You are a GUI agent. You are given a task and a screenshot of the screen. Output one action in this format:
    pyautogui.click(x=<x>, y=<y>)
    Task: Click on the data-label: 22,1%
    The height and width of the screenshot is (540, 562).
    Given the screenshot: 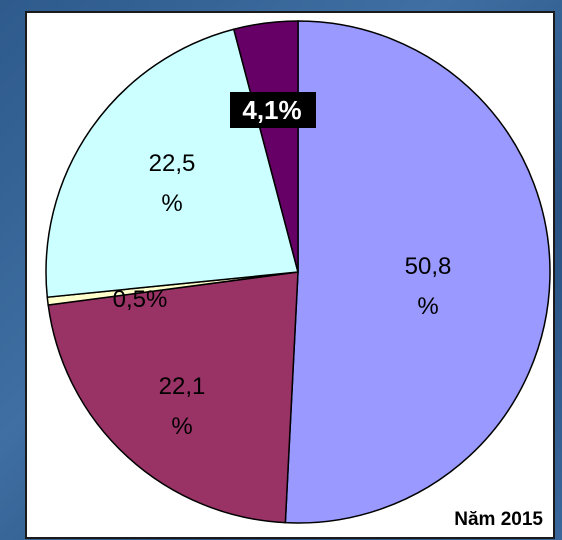 What is the action you would take?
    pyautogui.click(x=182, y=406)
    